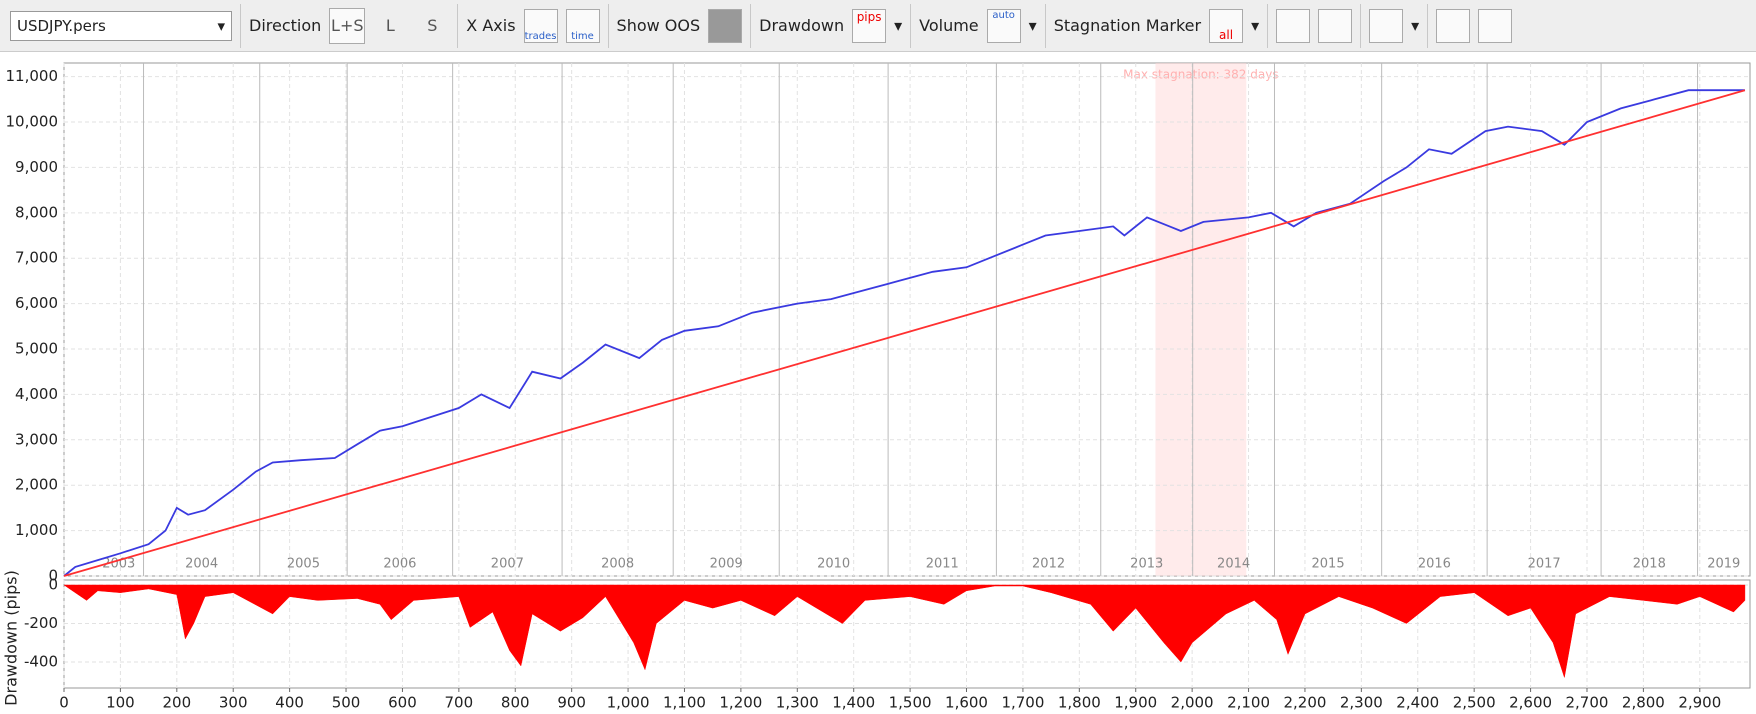 The height and width of the screenshot is (714, 1756). Describe the element at coordinates (658, 25) in the screenshot. I see `label: Show OOS` at that location.